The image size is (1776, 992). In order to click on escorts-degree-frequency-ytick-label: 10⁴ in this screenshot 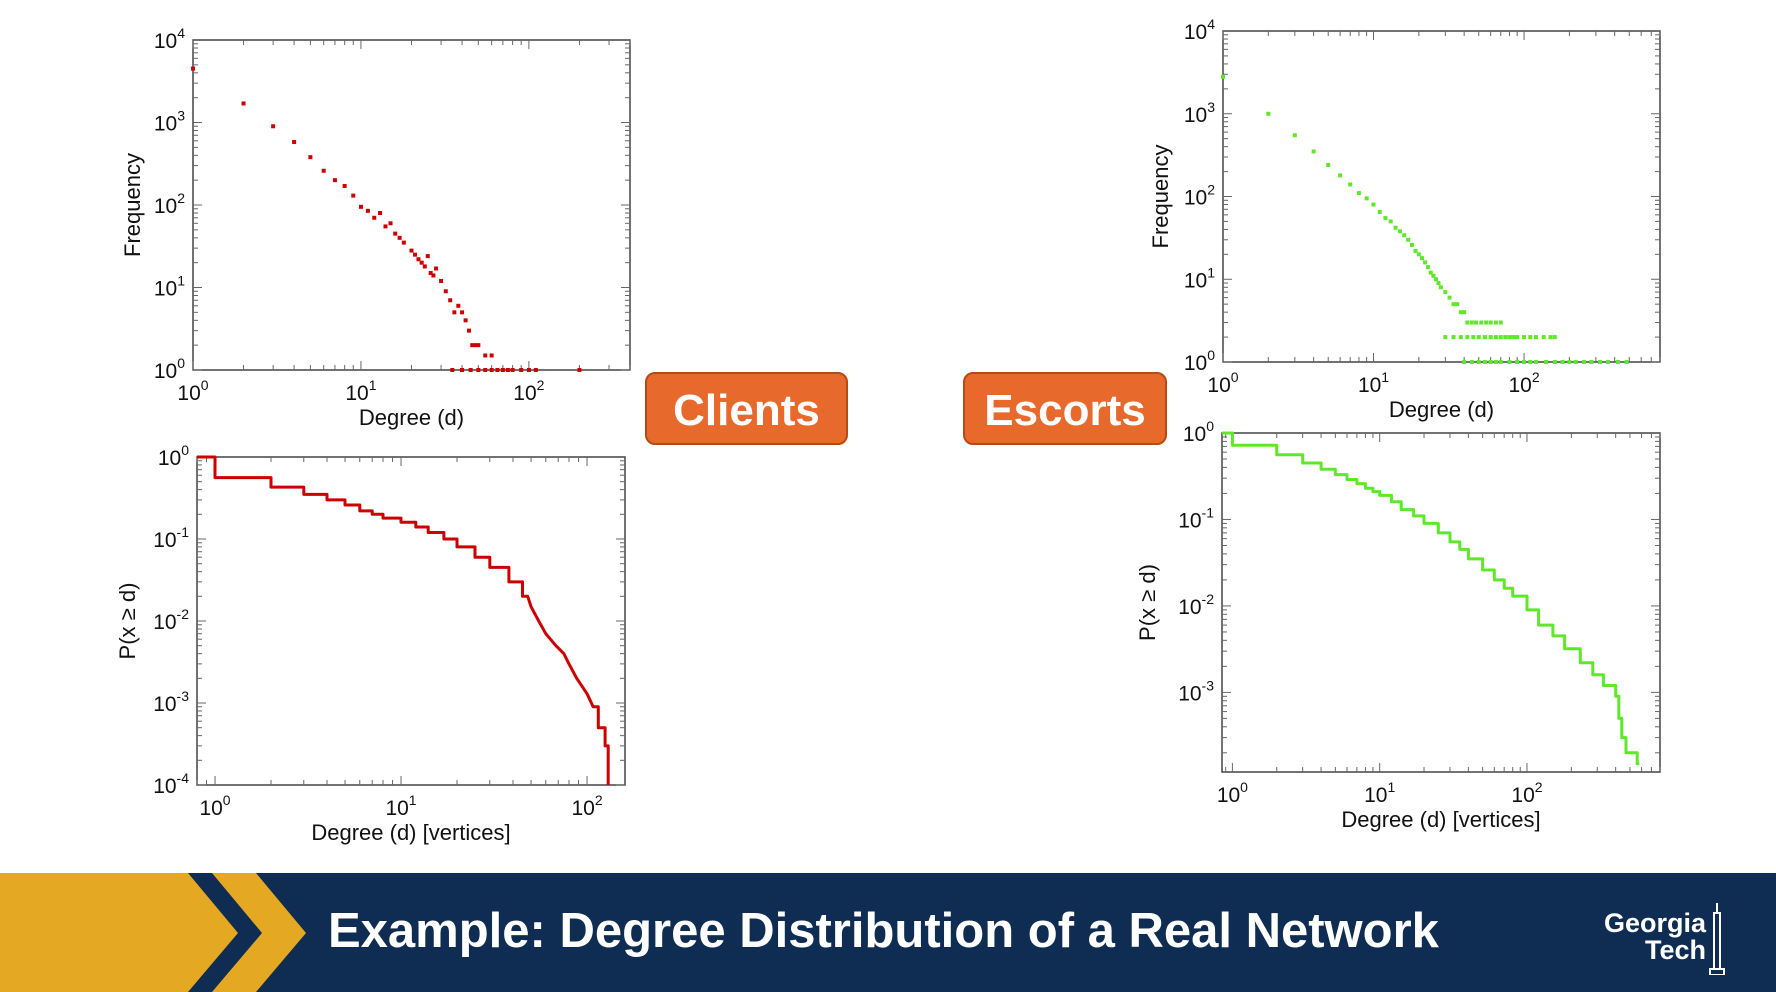, I will do `click(1199, 30)`.